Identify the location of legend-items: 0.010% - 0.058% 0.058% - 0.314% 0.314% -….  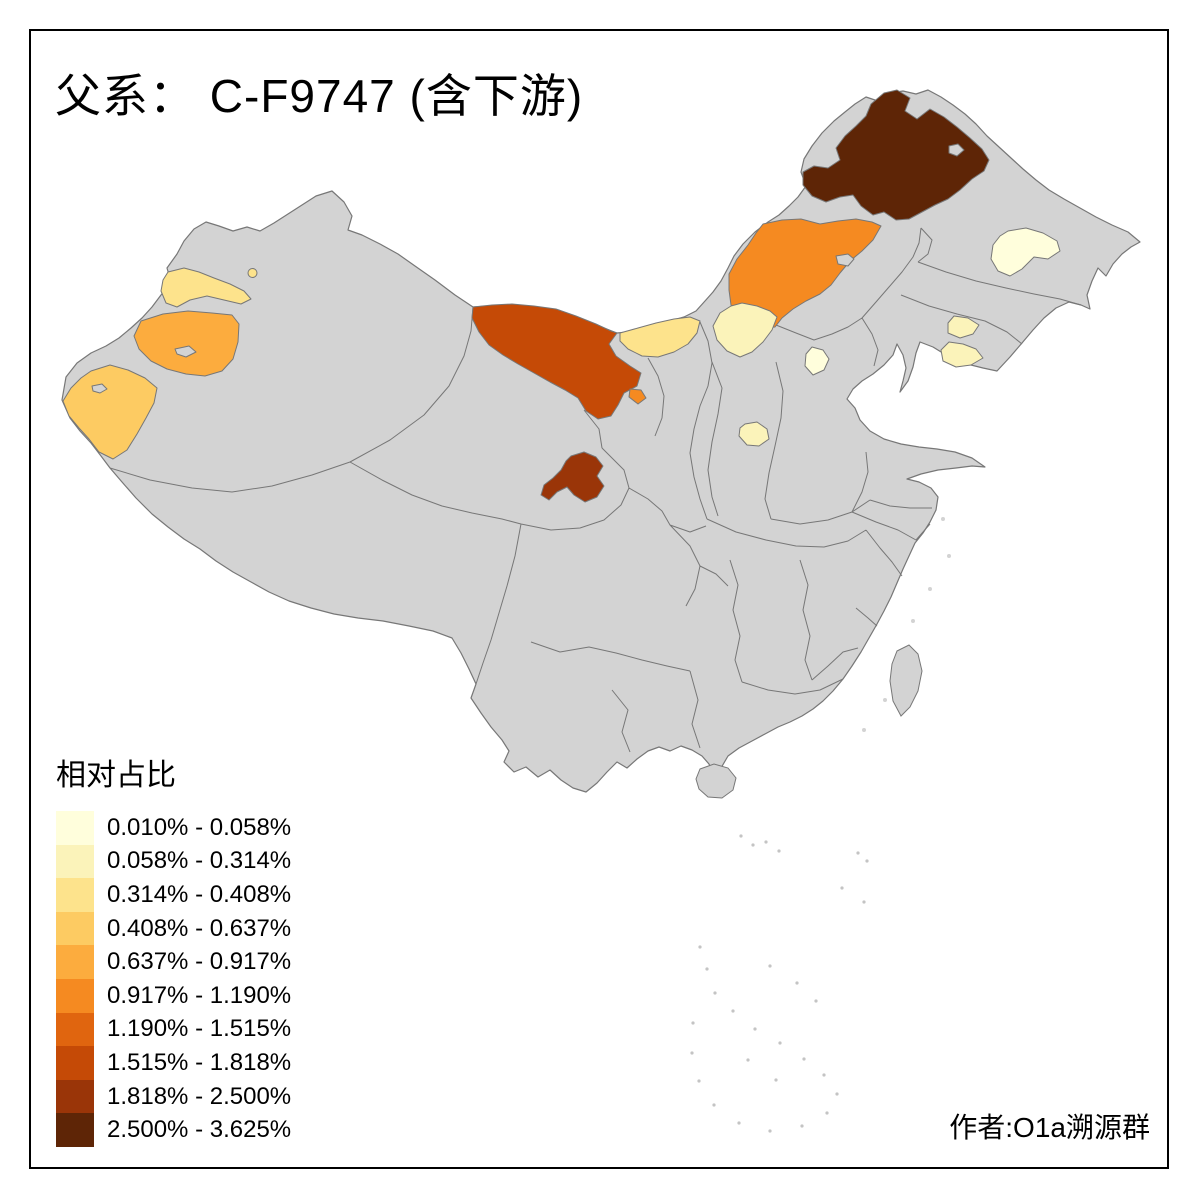
(173, 979).